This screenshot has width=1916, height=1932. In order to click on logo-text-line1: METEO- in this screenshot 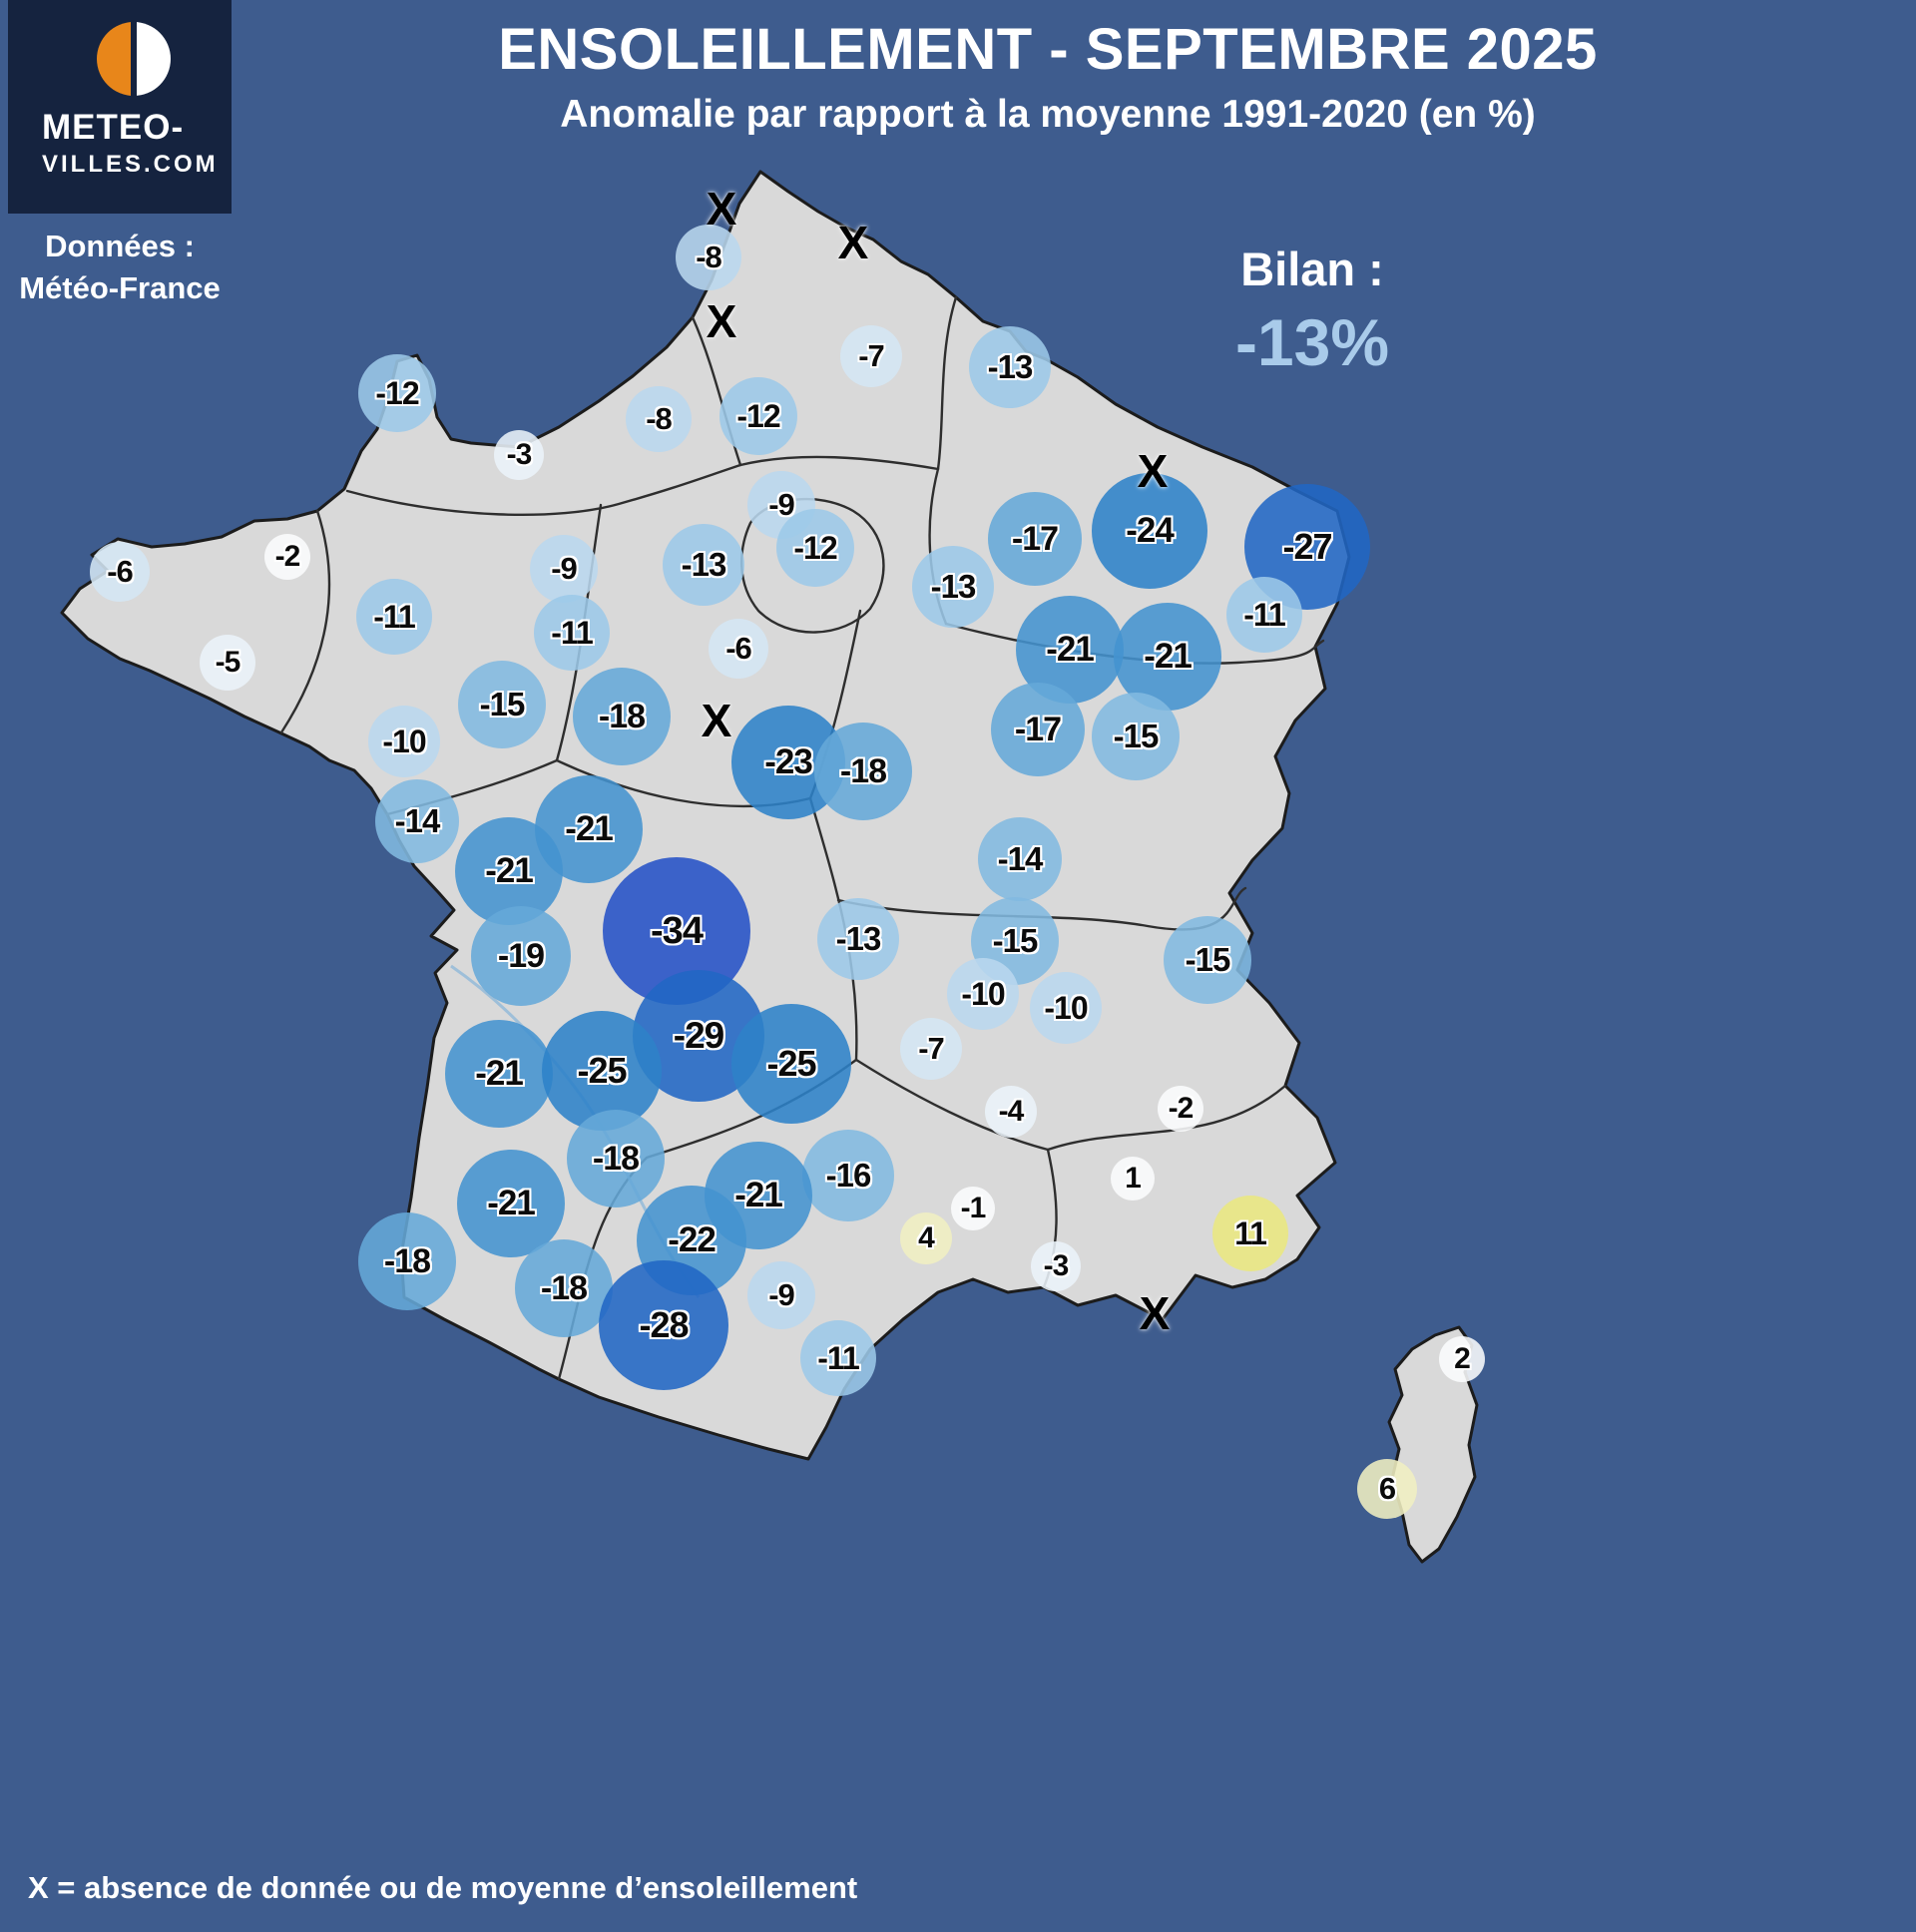, I will do `click(113, 127)`.